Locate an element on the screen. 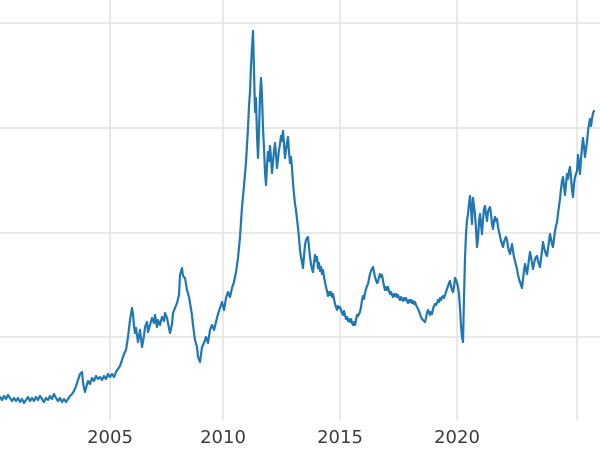  x-tick-label: 2020 is located at coordinates (457, 437).